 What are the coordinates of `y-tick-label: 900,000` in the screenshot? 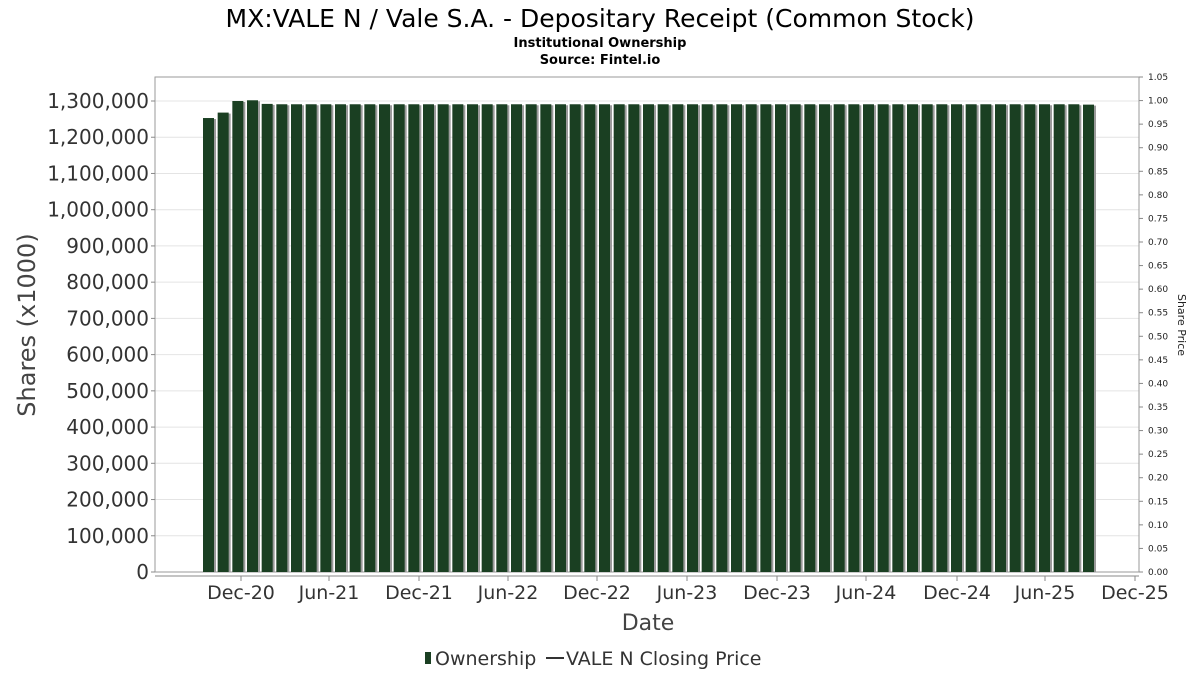 It's located at (107, 246).